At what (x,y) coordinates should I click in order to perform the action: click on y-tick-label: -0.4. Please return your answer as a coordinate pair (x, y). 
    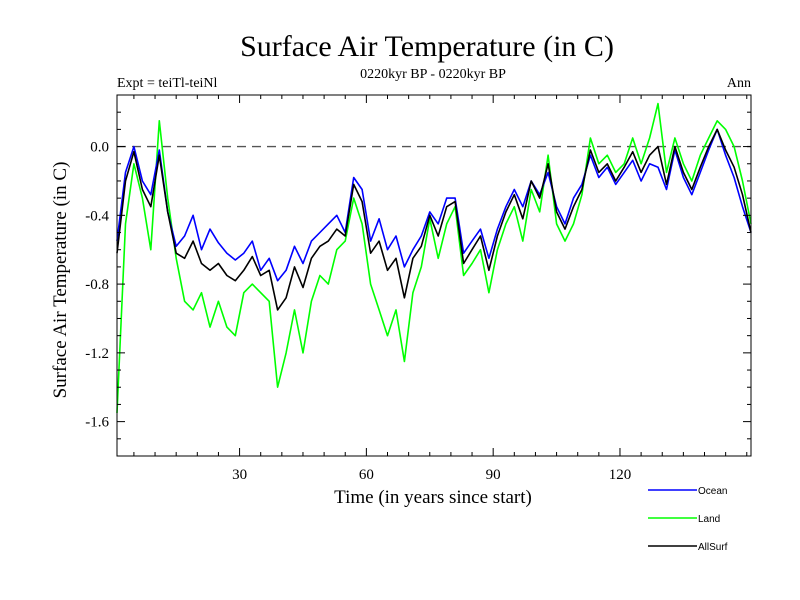
    Looking at the image, I should click on (97, 216).